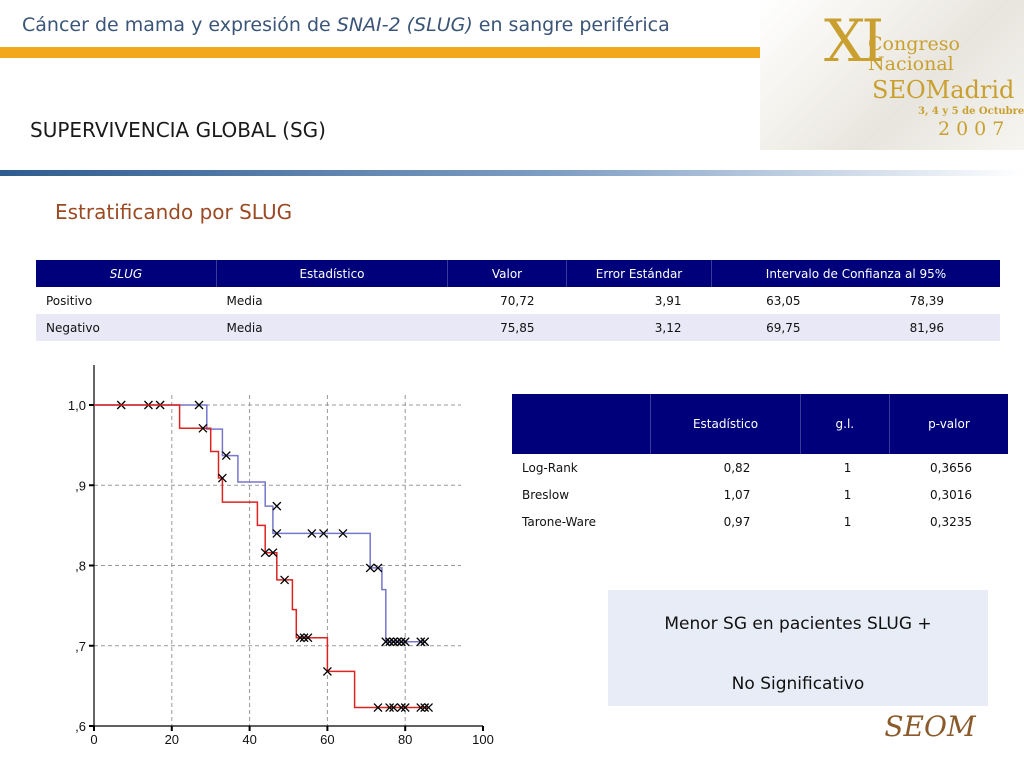 The height and width of the screenshot is (768, 1024). I want to click on tests-table-header-row: Estadístico g.l. p-valor, so click(760, 424).